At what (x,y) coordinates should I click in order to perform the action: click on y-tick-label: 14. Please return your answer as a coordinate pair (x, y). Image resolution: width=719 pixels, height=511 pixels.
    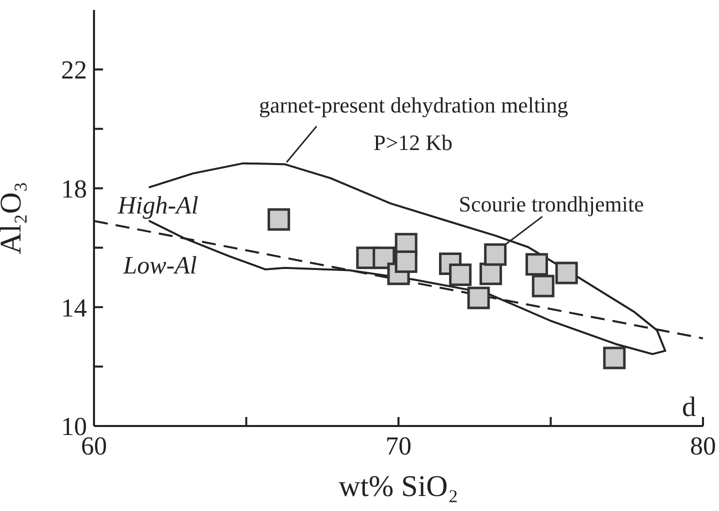
    Looking at the image, I should click on (74, 307).